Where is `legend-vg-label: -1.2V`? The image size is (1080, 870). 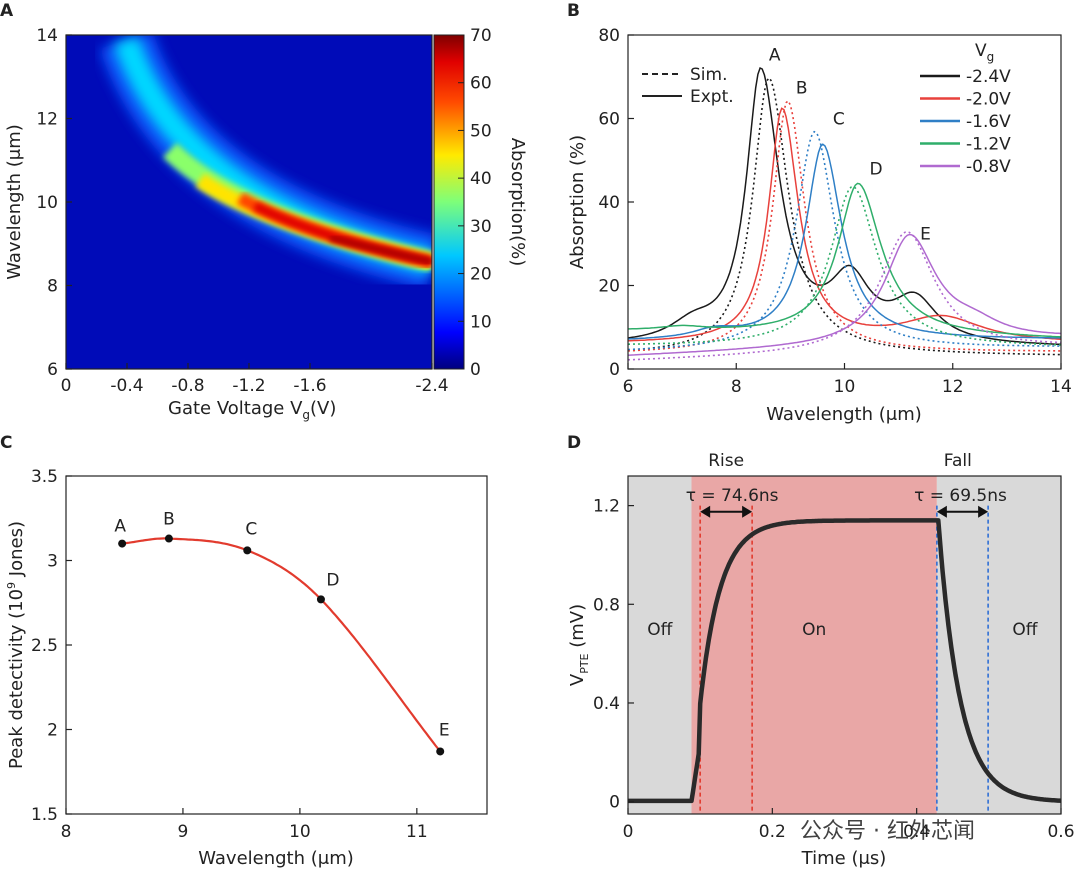
legend-vg-label: -1.2V is located at coordinates (988, 145).